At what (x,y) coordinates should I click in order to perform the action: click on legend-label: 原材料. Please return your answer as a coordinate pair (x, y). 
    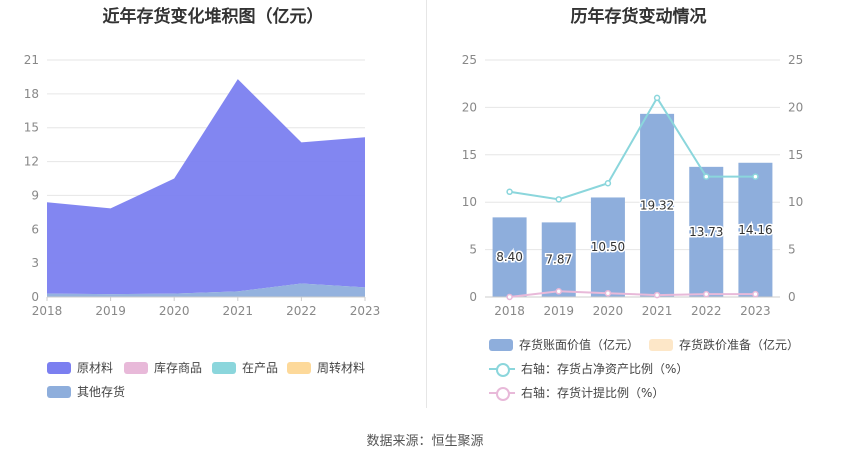
    Looking at the image, I should click on (95, 368).